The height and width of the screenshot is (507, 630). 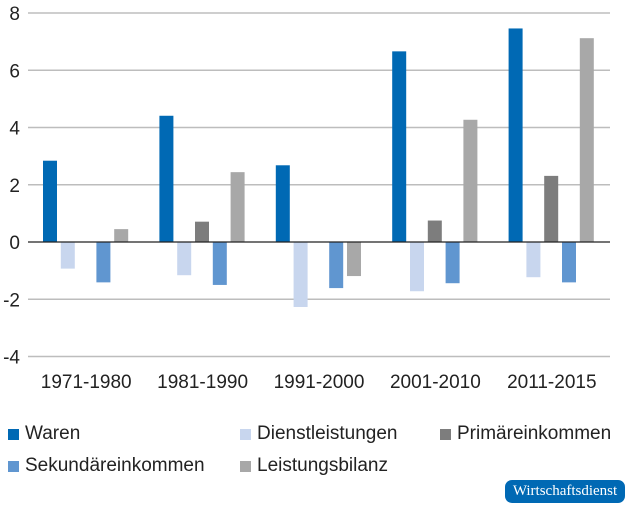 What do you see at coordinates (14, 14) in the screenshot?
I see `y-tick-label: 8` at bounding box center [14, 14].